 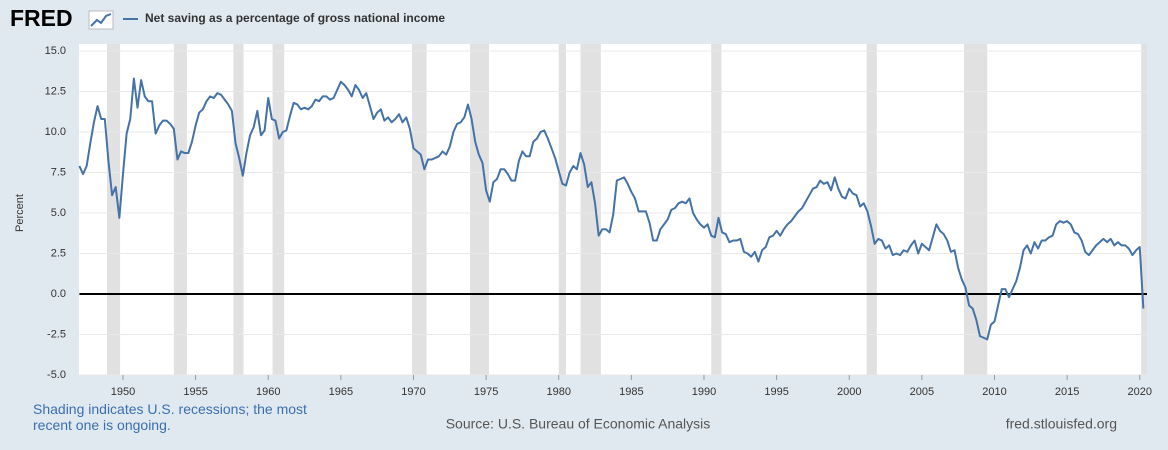 I want to click on x-tick-label: 1960, so click(x=268, y=392).